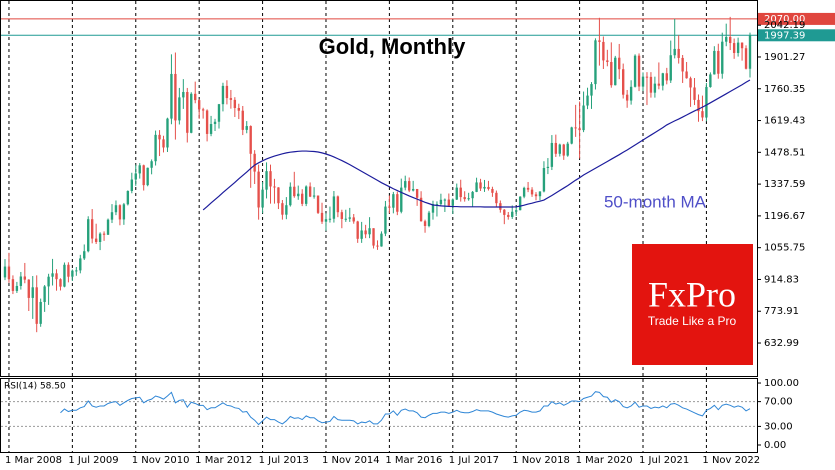  I want to click on y-tick-label: 632.99, so click(781, 343).